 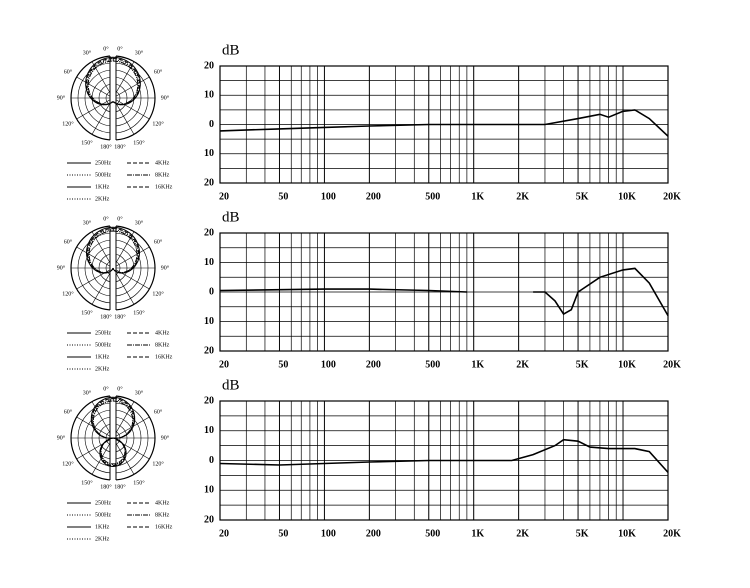 What do you see at coordinates (432, 364) in the screenshot?
I see `x-tick-label: 500` at bounding box center [432, 364].